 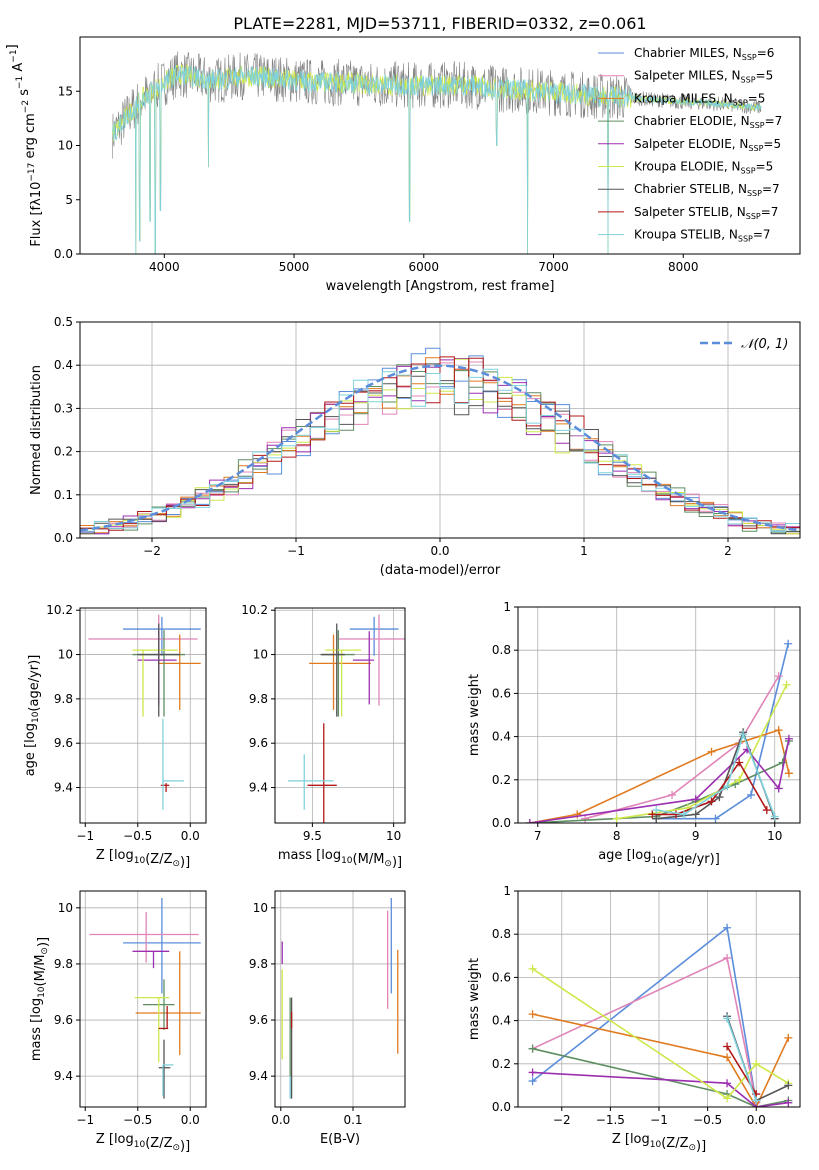 I want to click on y-axis-label: Normed distribution, so click(x=36, y=430).